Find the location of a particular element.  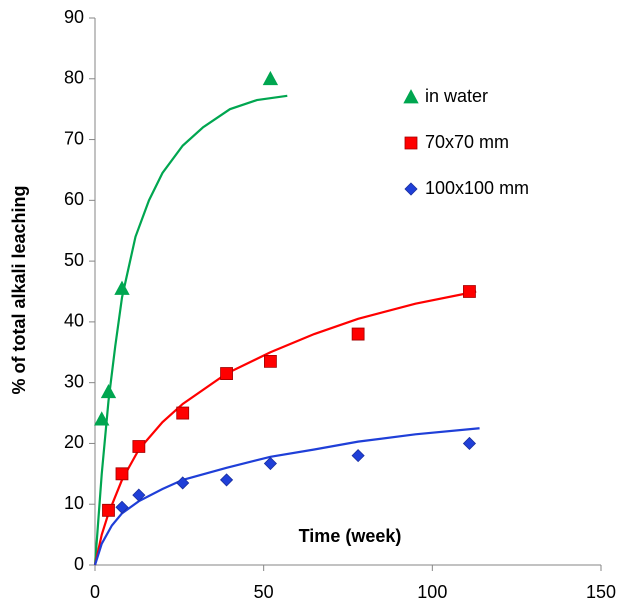

y-tick-label: 30 is located at coordinates (74, 381).